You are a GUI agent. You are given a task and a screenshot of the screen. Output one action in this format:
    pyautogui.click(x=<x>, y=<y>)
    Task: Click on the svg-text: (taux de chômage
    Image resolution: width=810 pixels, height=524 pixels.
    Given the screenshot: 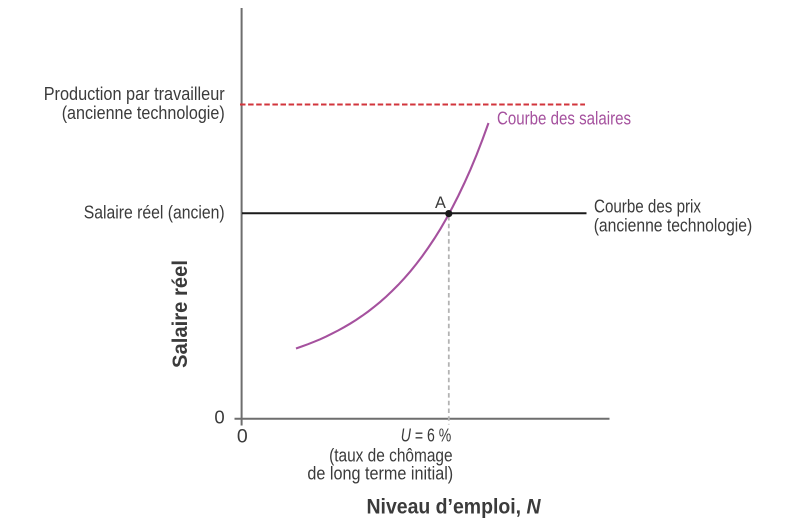 What is the action you would take?
    pyautogui.click(x=391, y=454)
    